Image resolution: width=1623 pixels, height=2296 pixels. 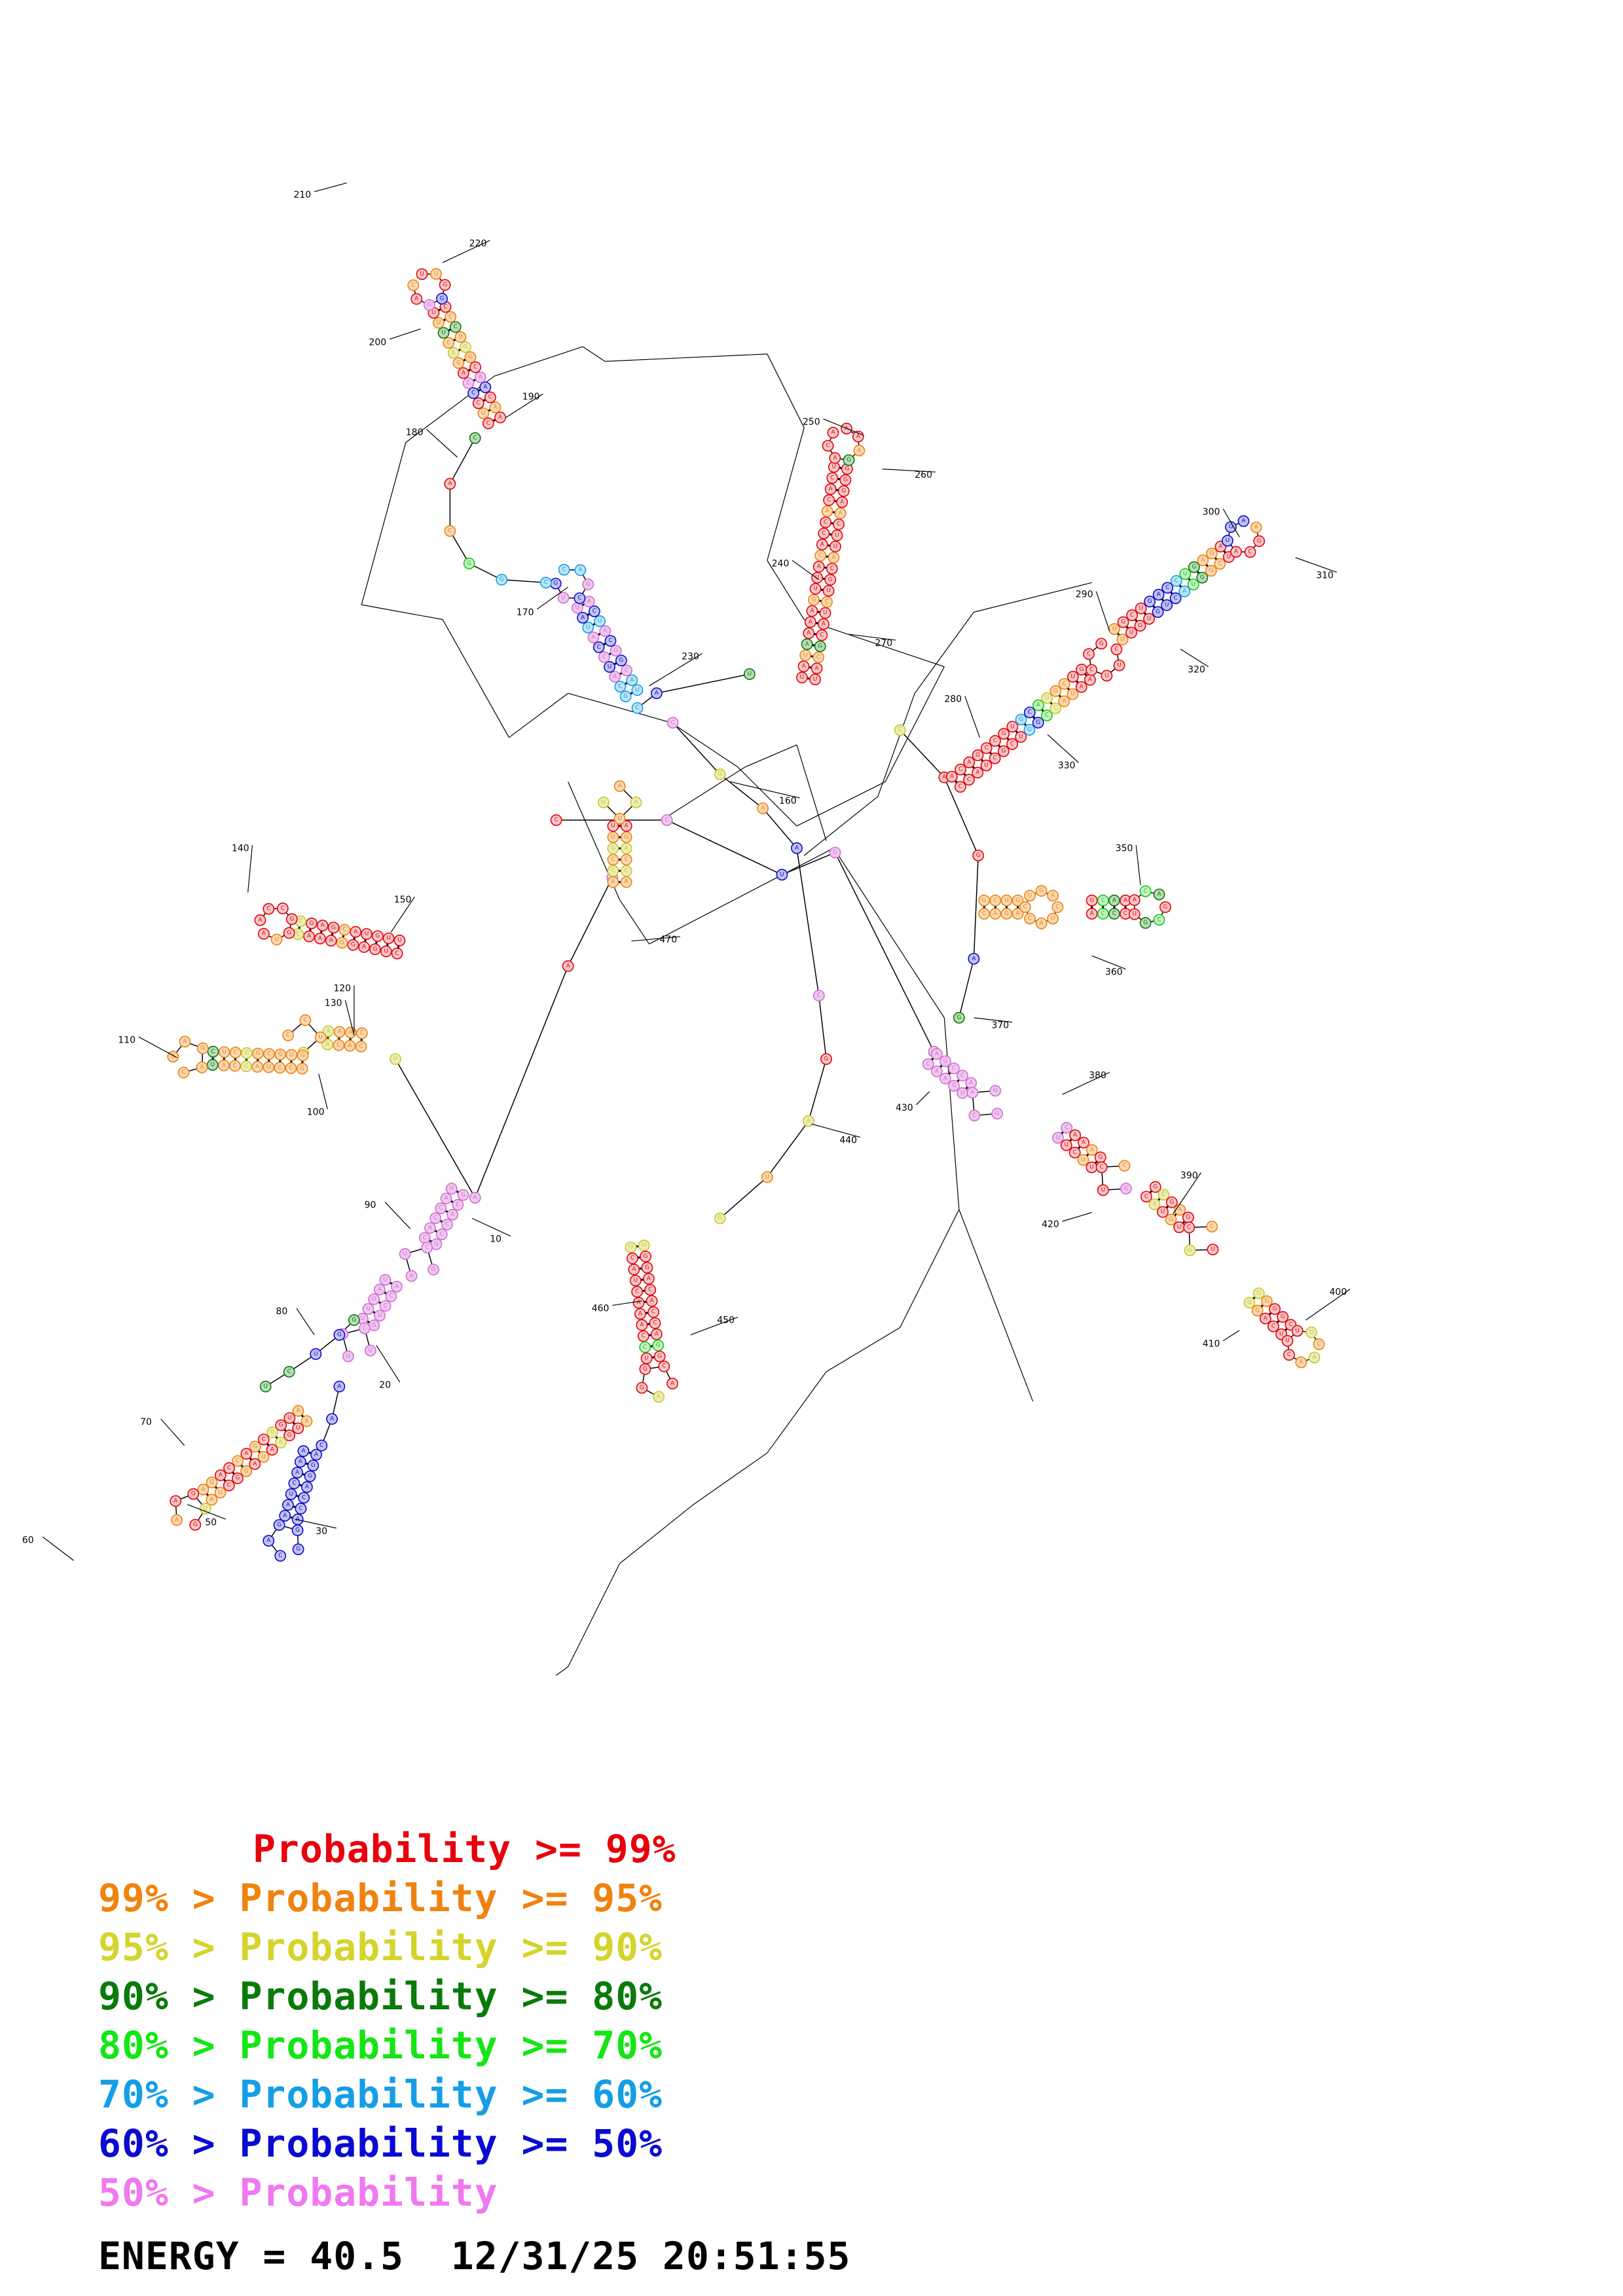 I want to click on legend-range: 95% >, so click(x=169, y=1947).